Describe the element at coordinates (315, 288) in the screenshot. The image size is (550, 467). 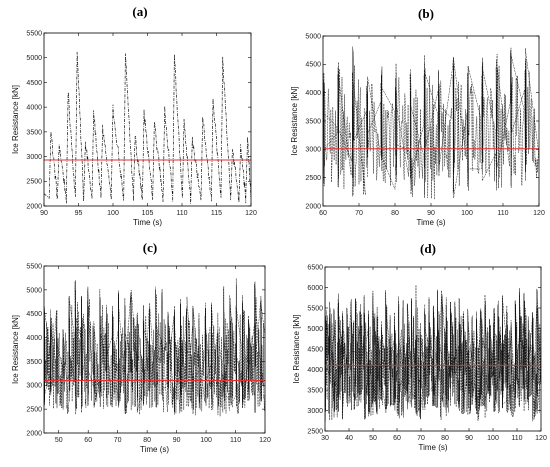
I see `y-tick-label: 6000` at that location.